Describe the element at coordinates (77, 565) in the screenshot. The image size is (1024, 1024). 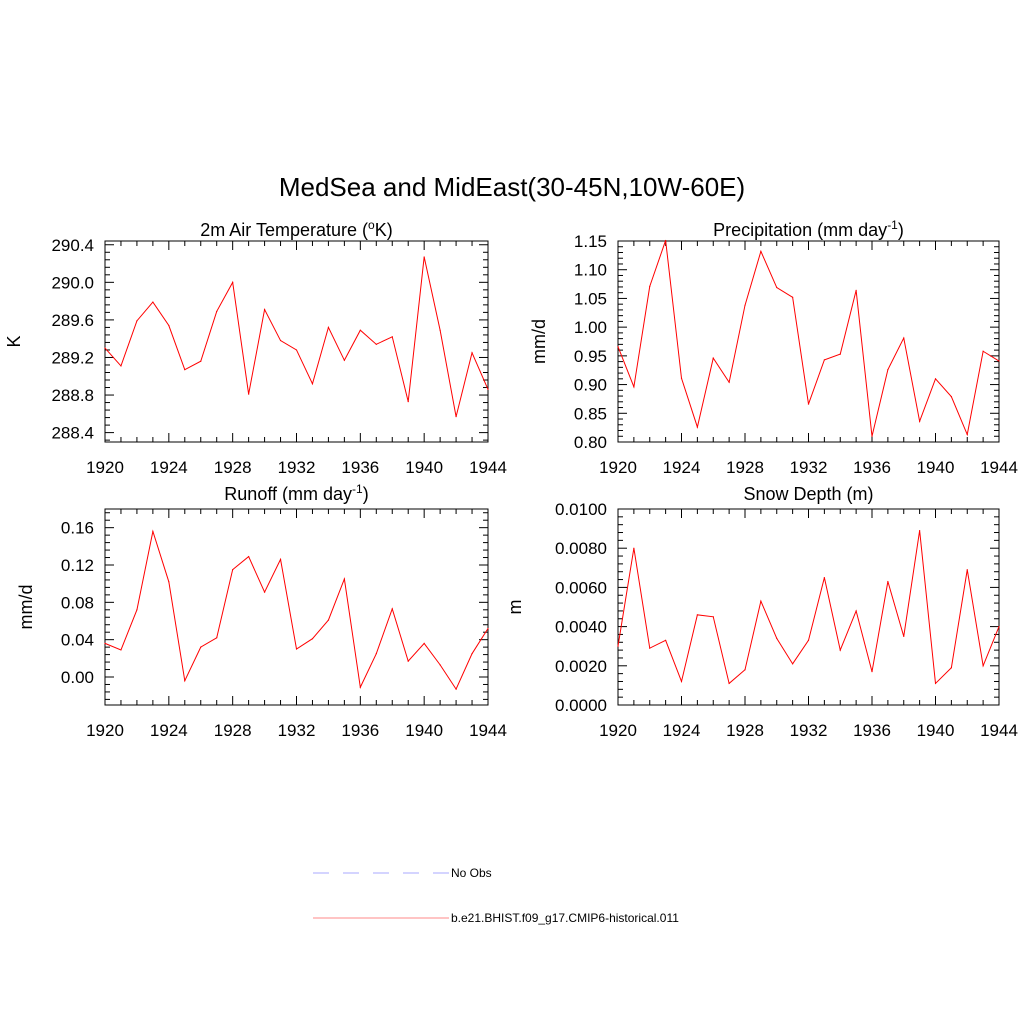
I see `y-tick-label: 0.12` at that location.